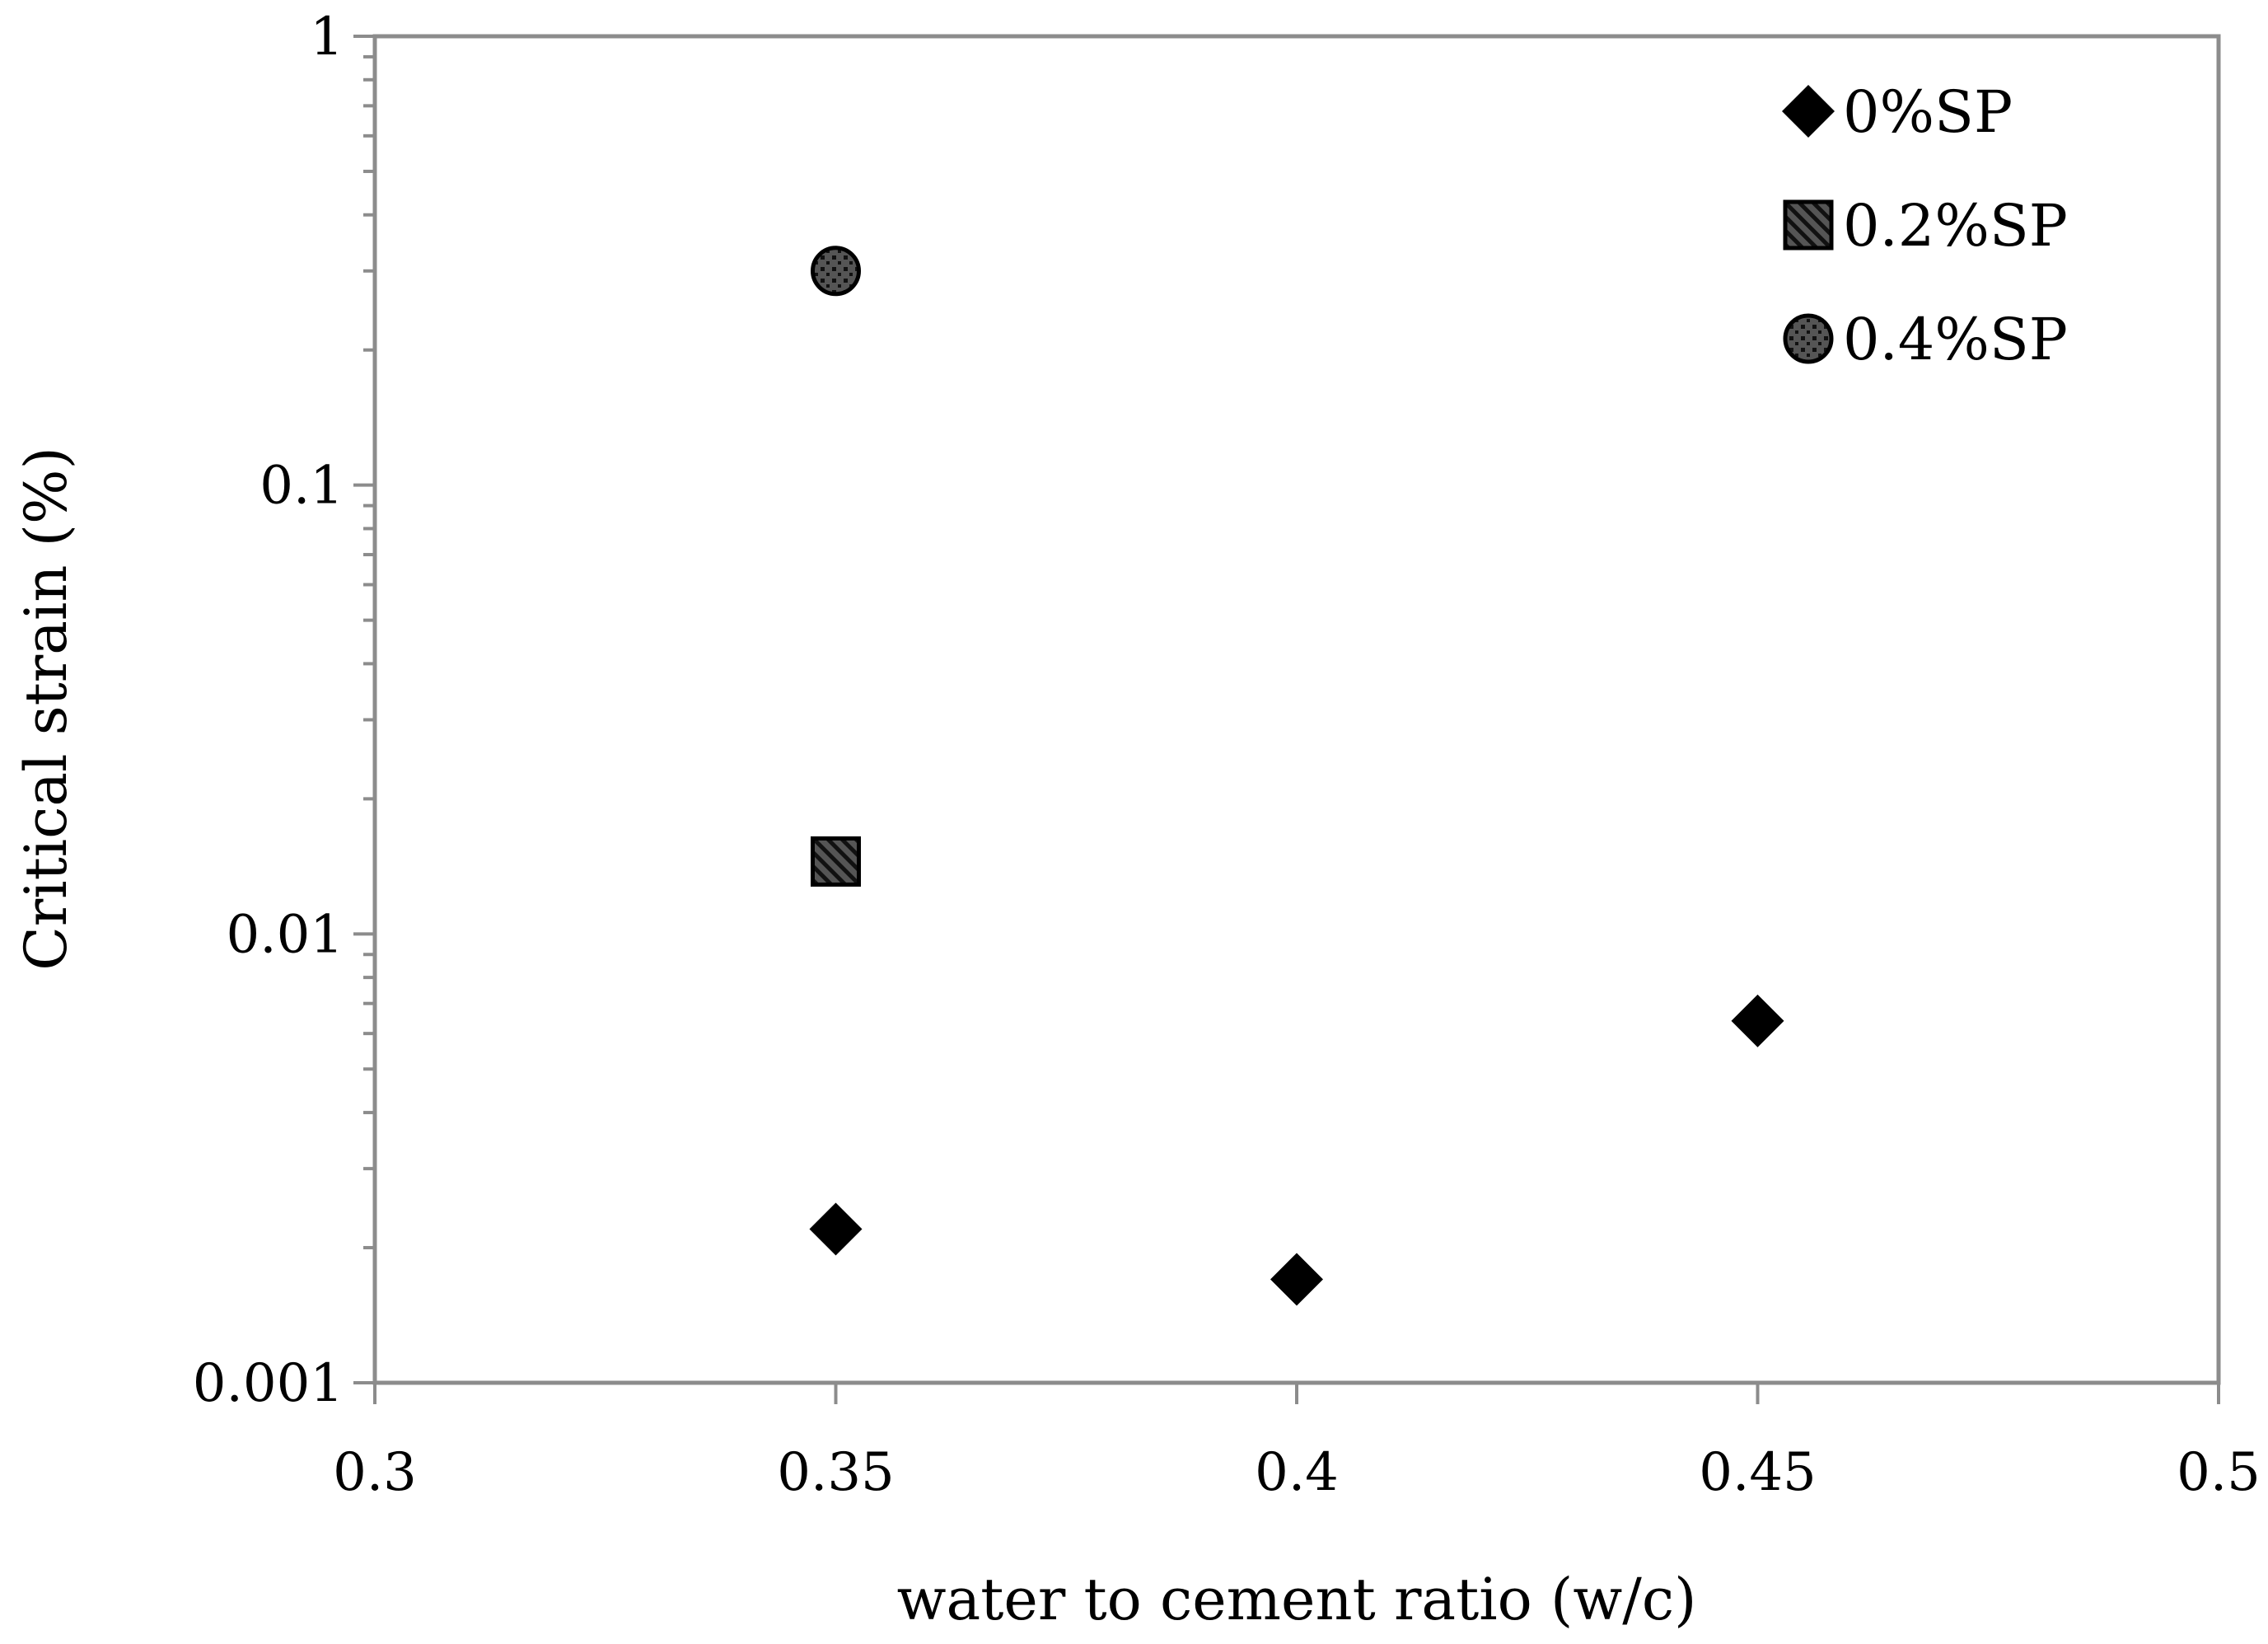 The height and width of the screenshot is (1644, 2268). I want to click on y-tick-label: 0.001, so click(268, 1383).